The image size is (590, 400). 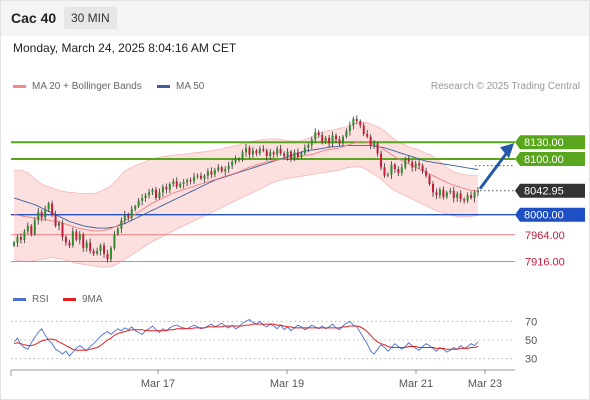 What do you see at coordinates (531, 341) in the screenshot?
I see `rsi-tick-50: 50` at bounding box center [531, 341].